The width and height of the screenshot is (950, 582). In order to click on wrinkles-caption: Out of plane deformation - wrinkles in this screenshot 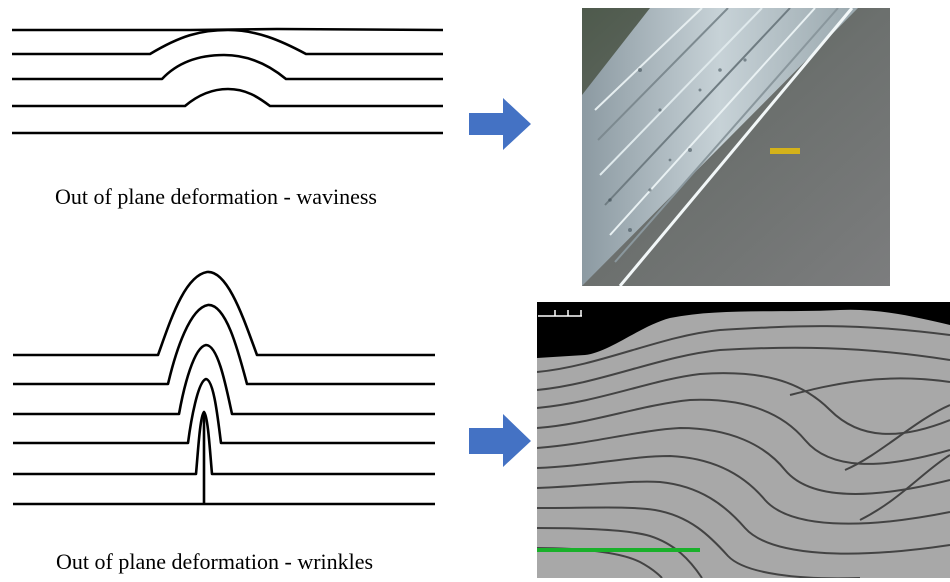, I will do `click(215, 561)`.